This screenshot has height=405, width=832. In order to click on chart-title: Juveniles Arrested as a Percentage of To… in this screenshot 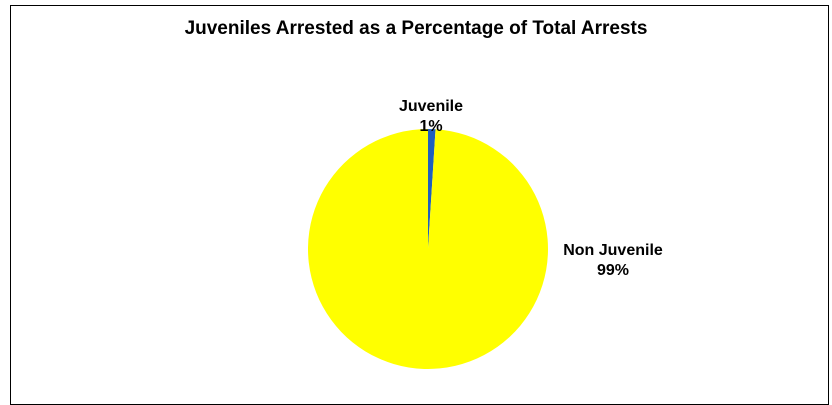, I will do `click(416, 28)`.